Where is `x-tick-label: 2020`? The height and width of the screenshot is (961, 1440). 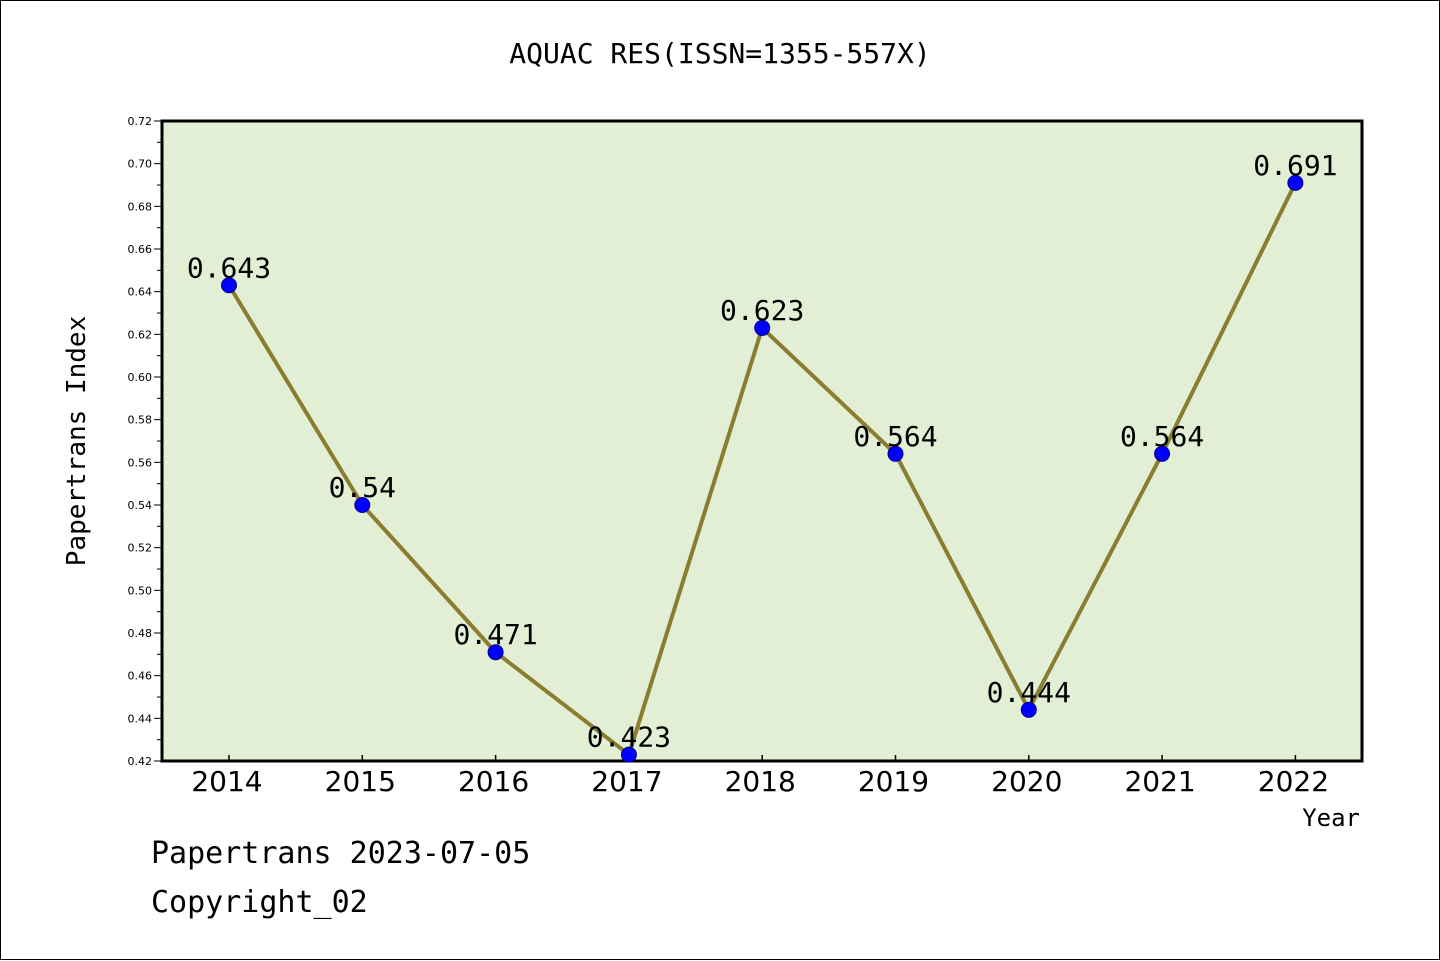
x-tick-label: 2020 is located at coordinates (1026, 781).